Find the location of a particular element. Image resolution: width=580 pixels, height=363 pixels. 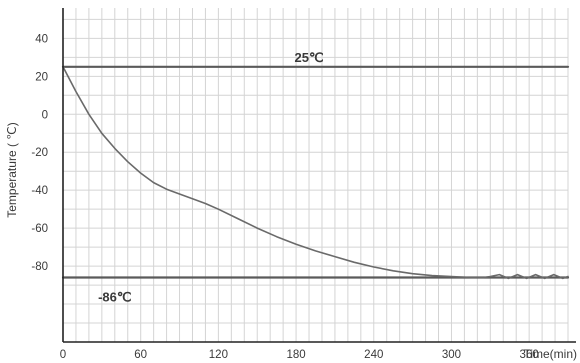

y-tick-label: -20 is located at coordinates (39, 153).